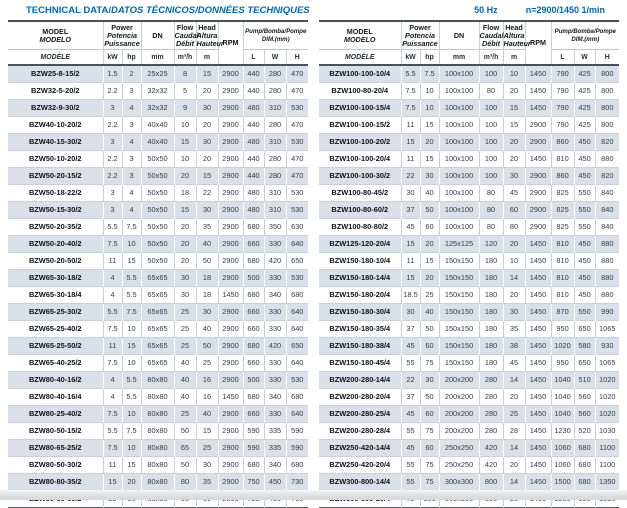 This screenshot has height=508, width=627. What do you see at coordinates (184, 57) in the screenshot?
I see `unit-label: m³/h` at bounding box center [184, 57].